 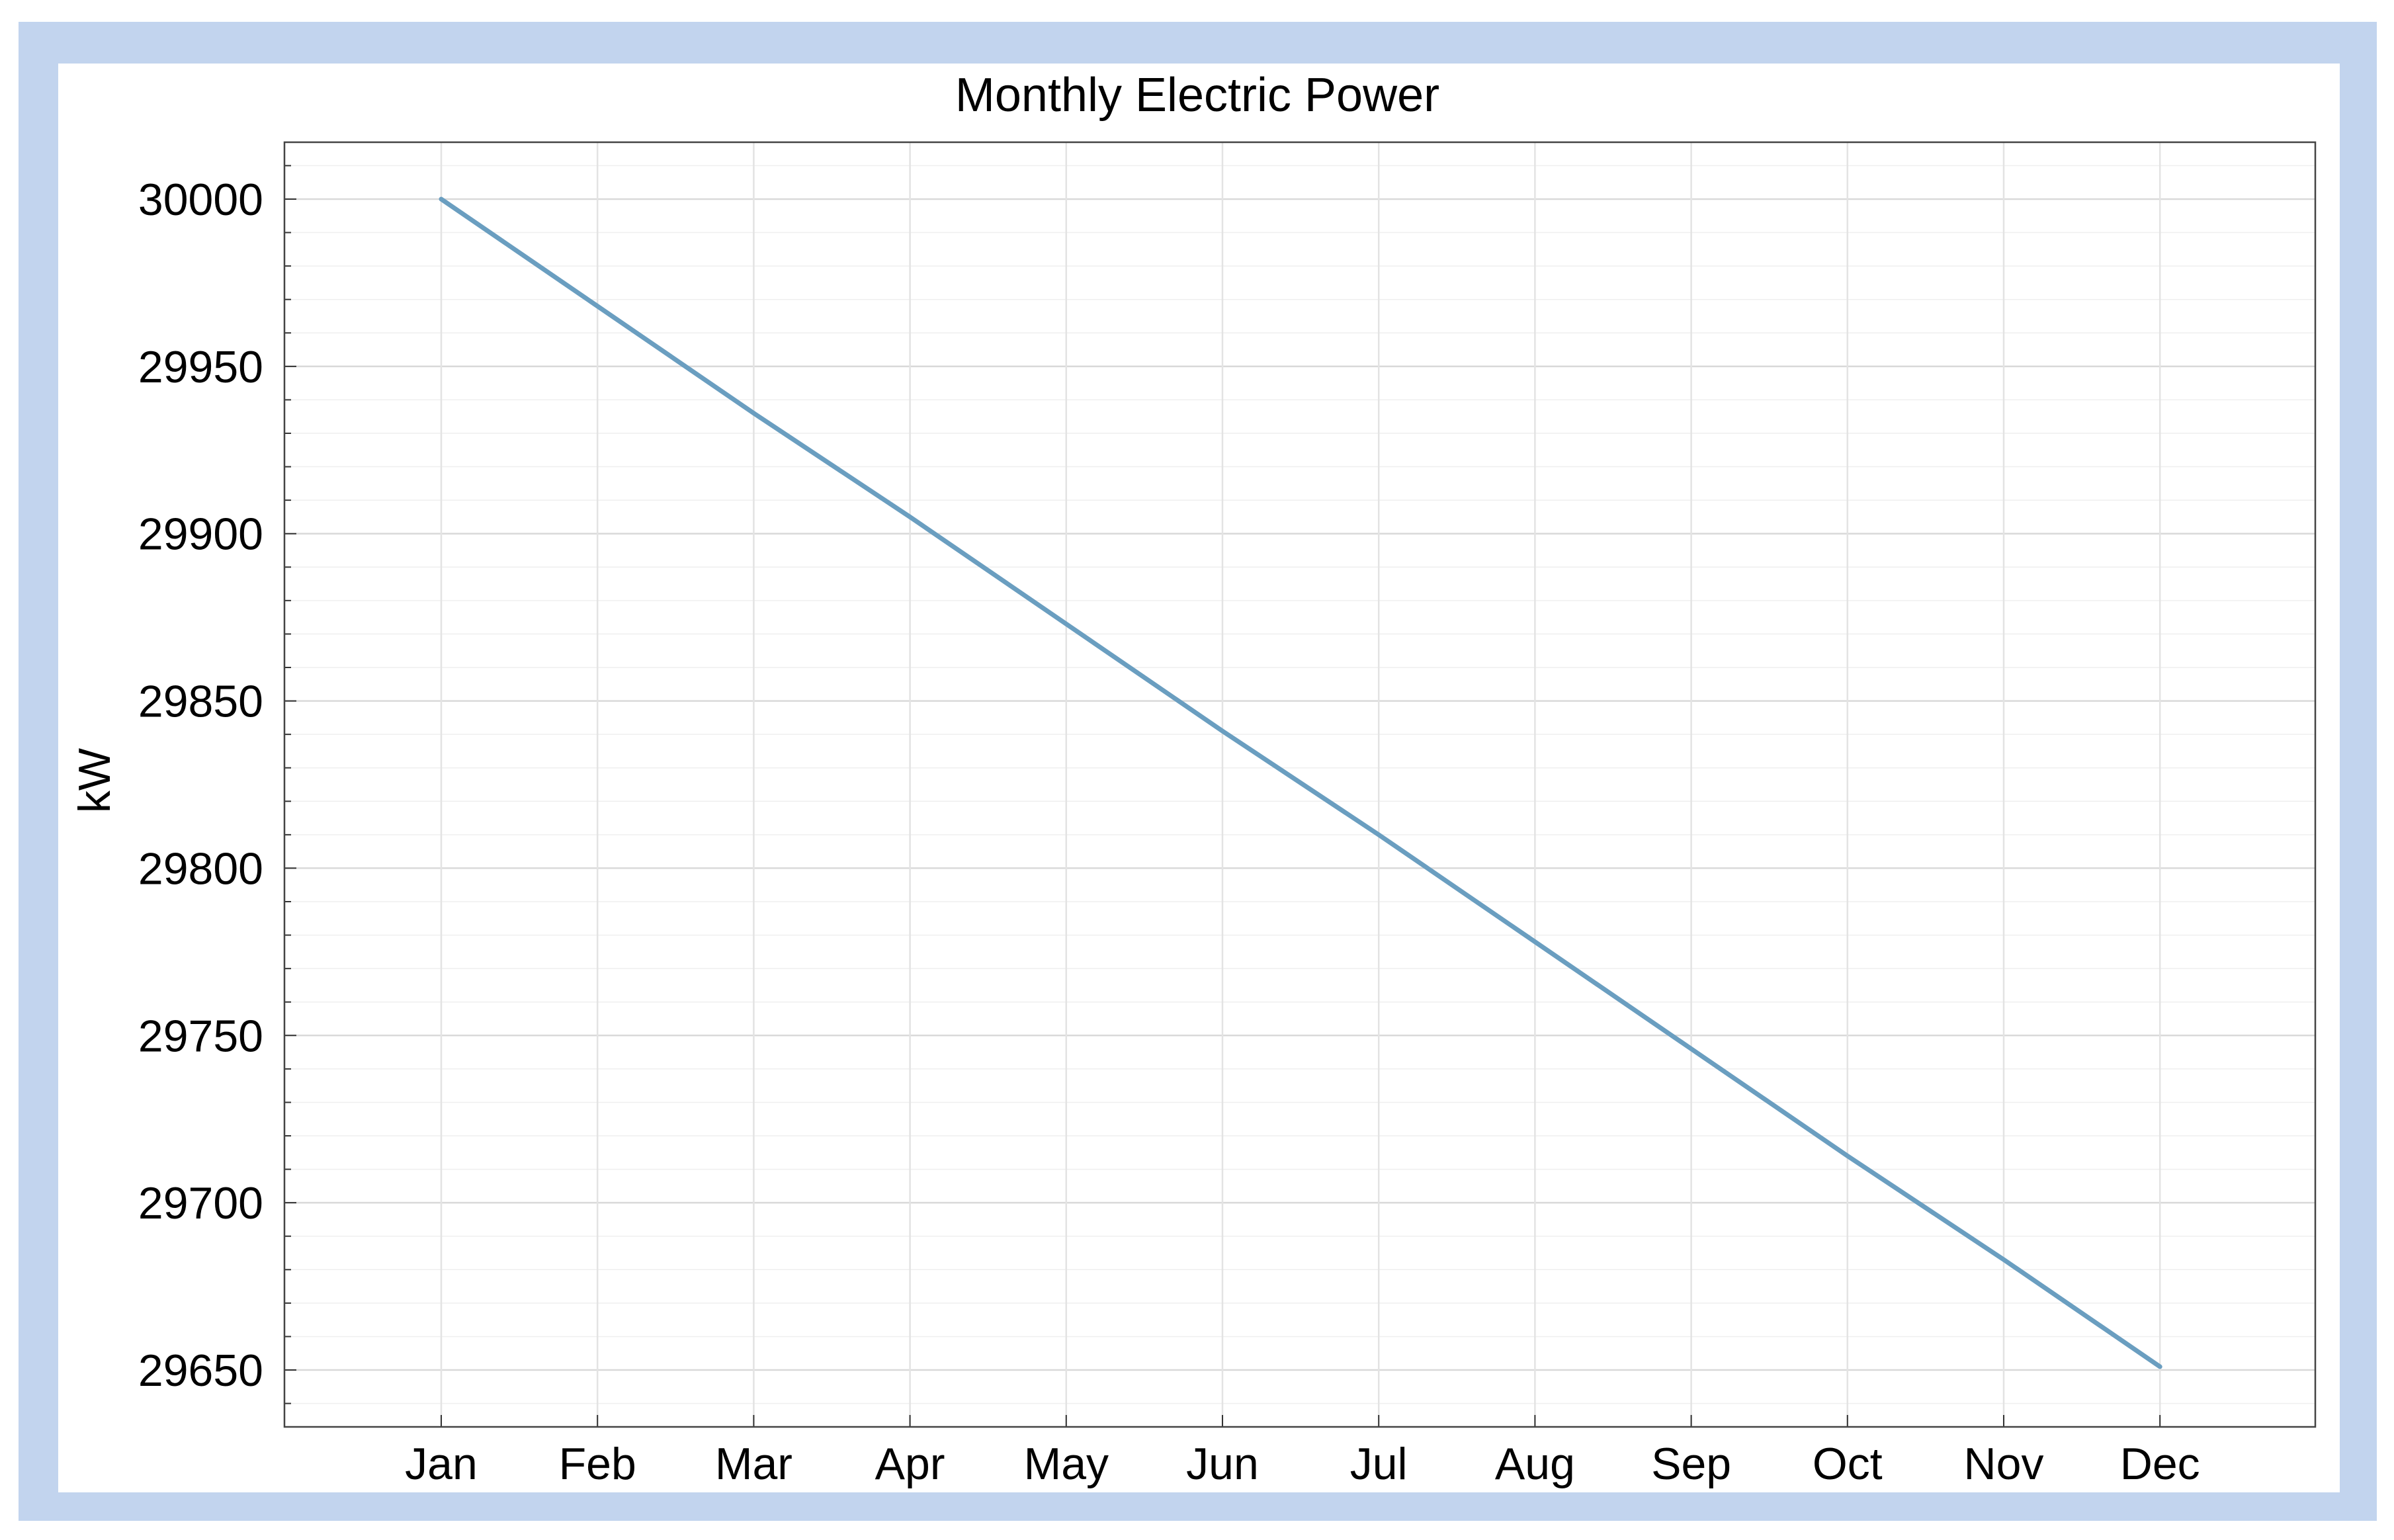 What do you see at coordinates (753, 1464) in the screenshot?
I see `x-tick-label: Mar` at bounding box center [753, 1464].